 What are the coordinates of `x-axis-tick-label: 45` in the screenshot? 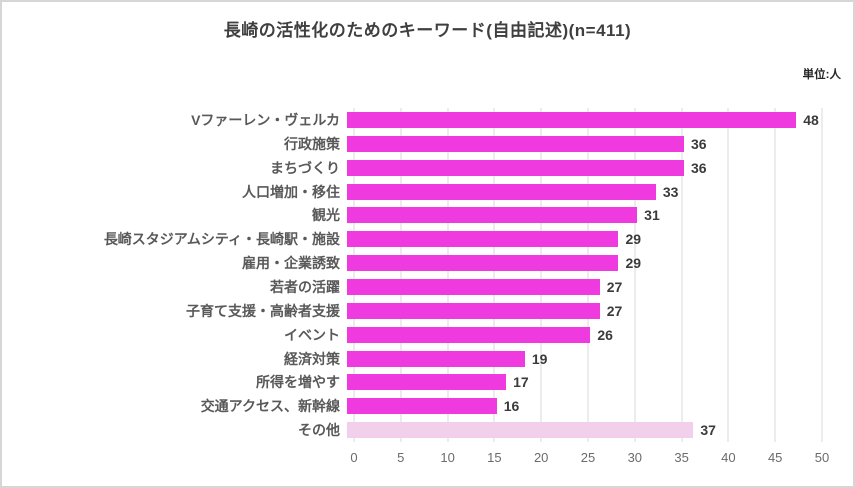 It's located at (775, 457).